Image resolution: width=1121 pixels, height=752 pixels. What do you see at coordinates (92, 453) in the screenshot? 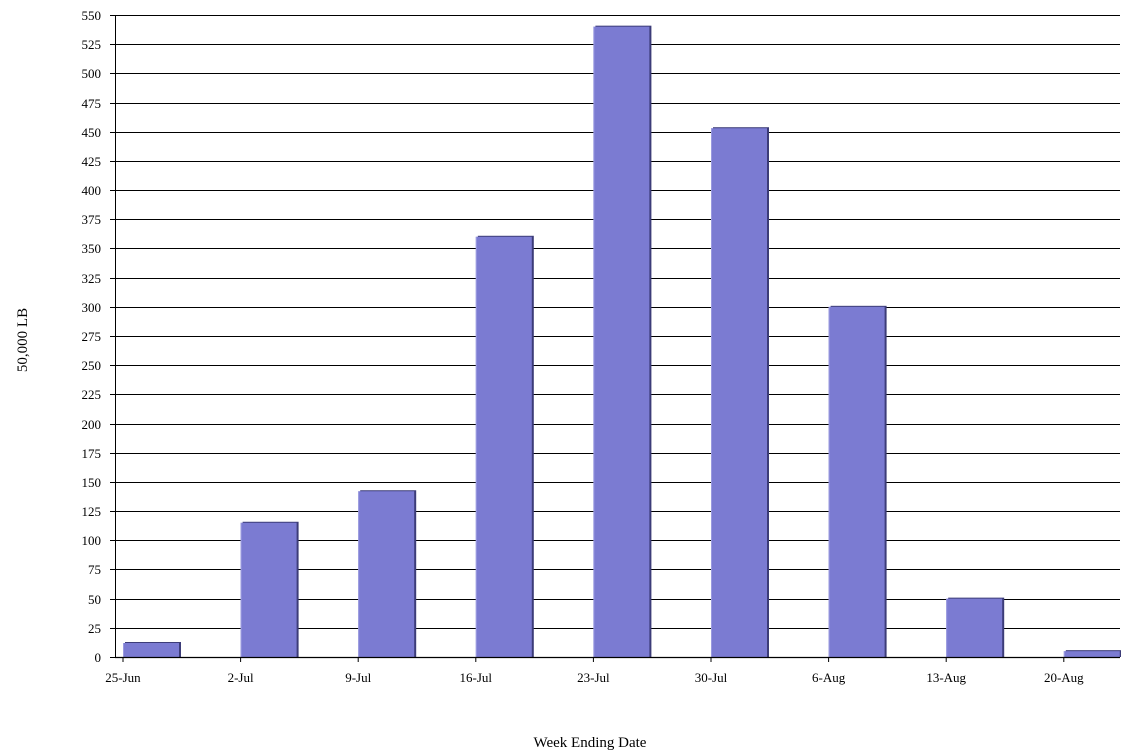
I see `y-tick-label: 175` at bounding box center [92, 453].